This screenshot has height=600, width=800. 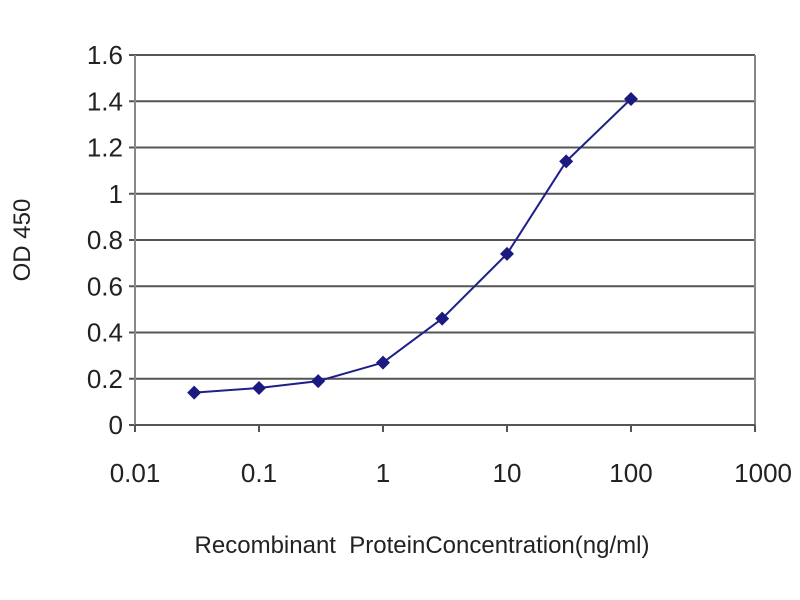 What do you see at coordinates (507, 473) in the screenshot?
I see `x-tick-label: 10` at bounding box center [507, 473].